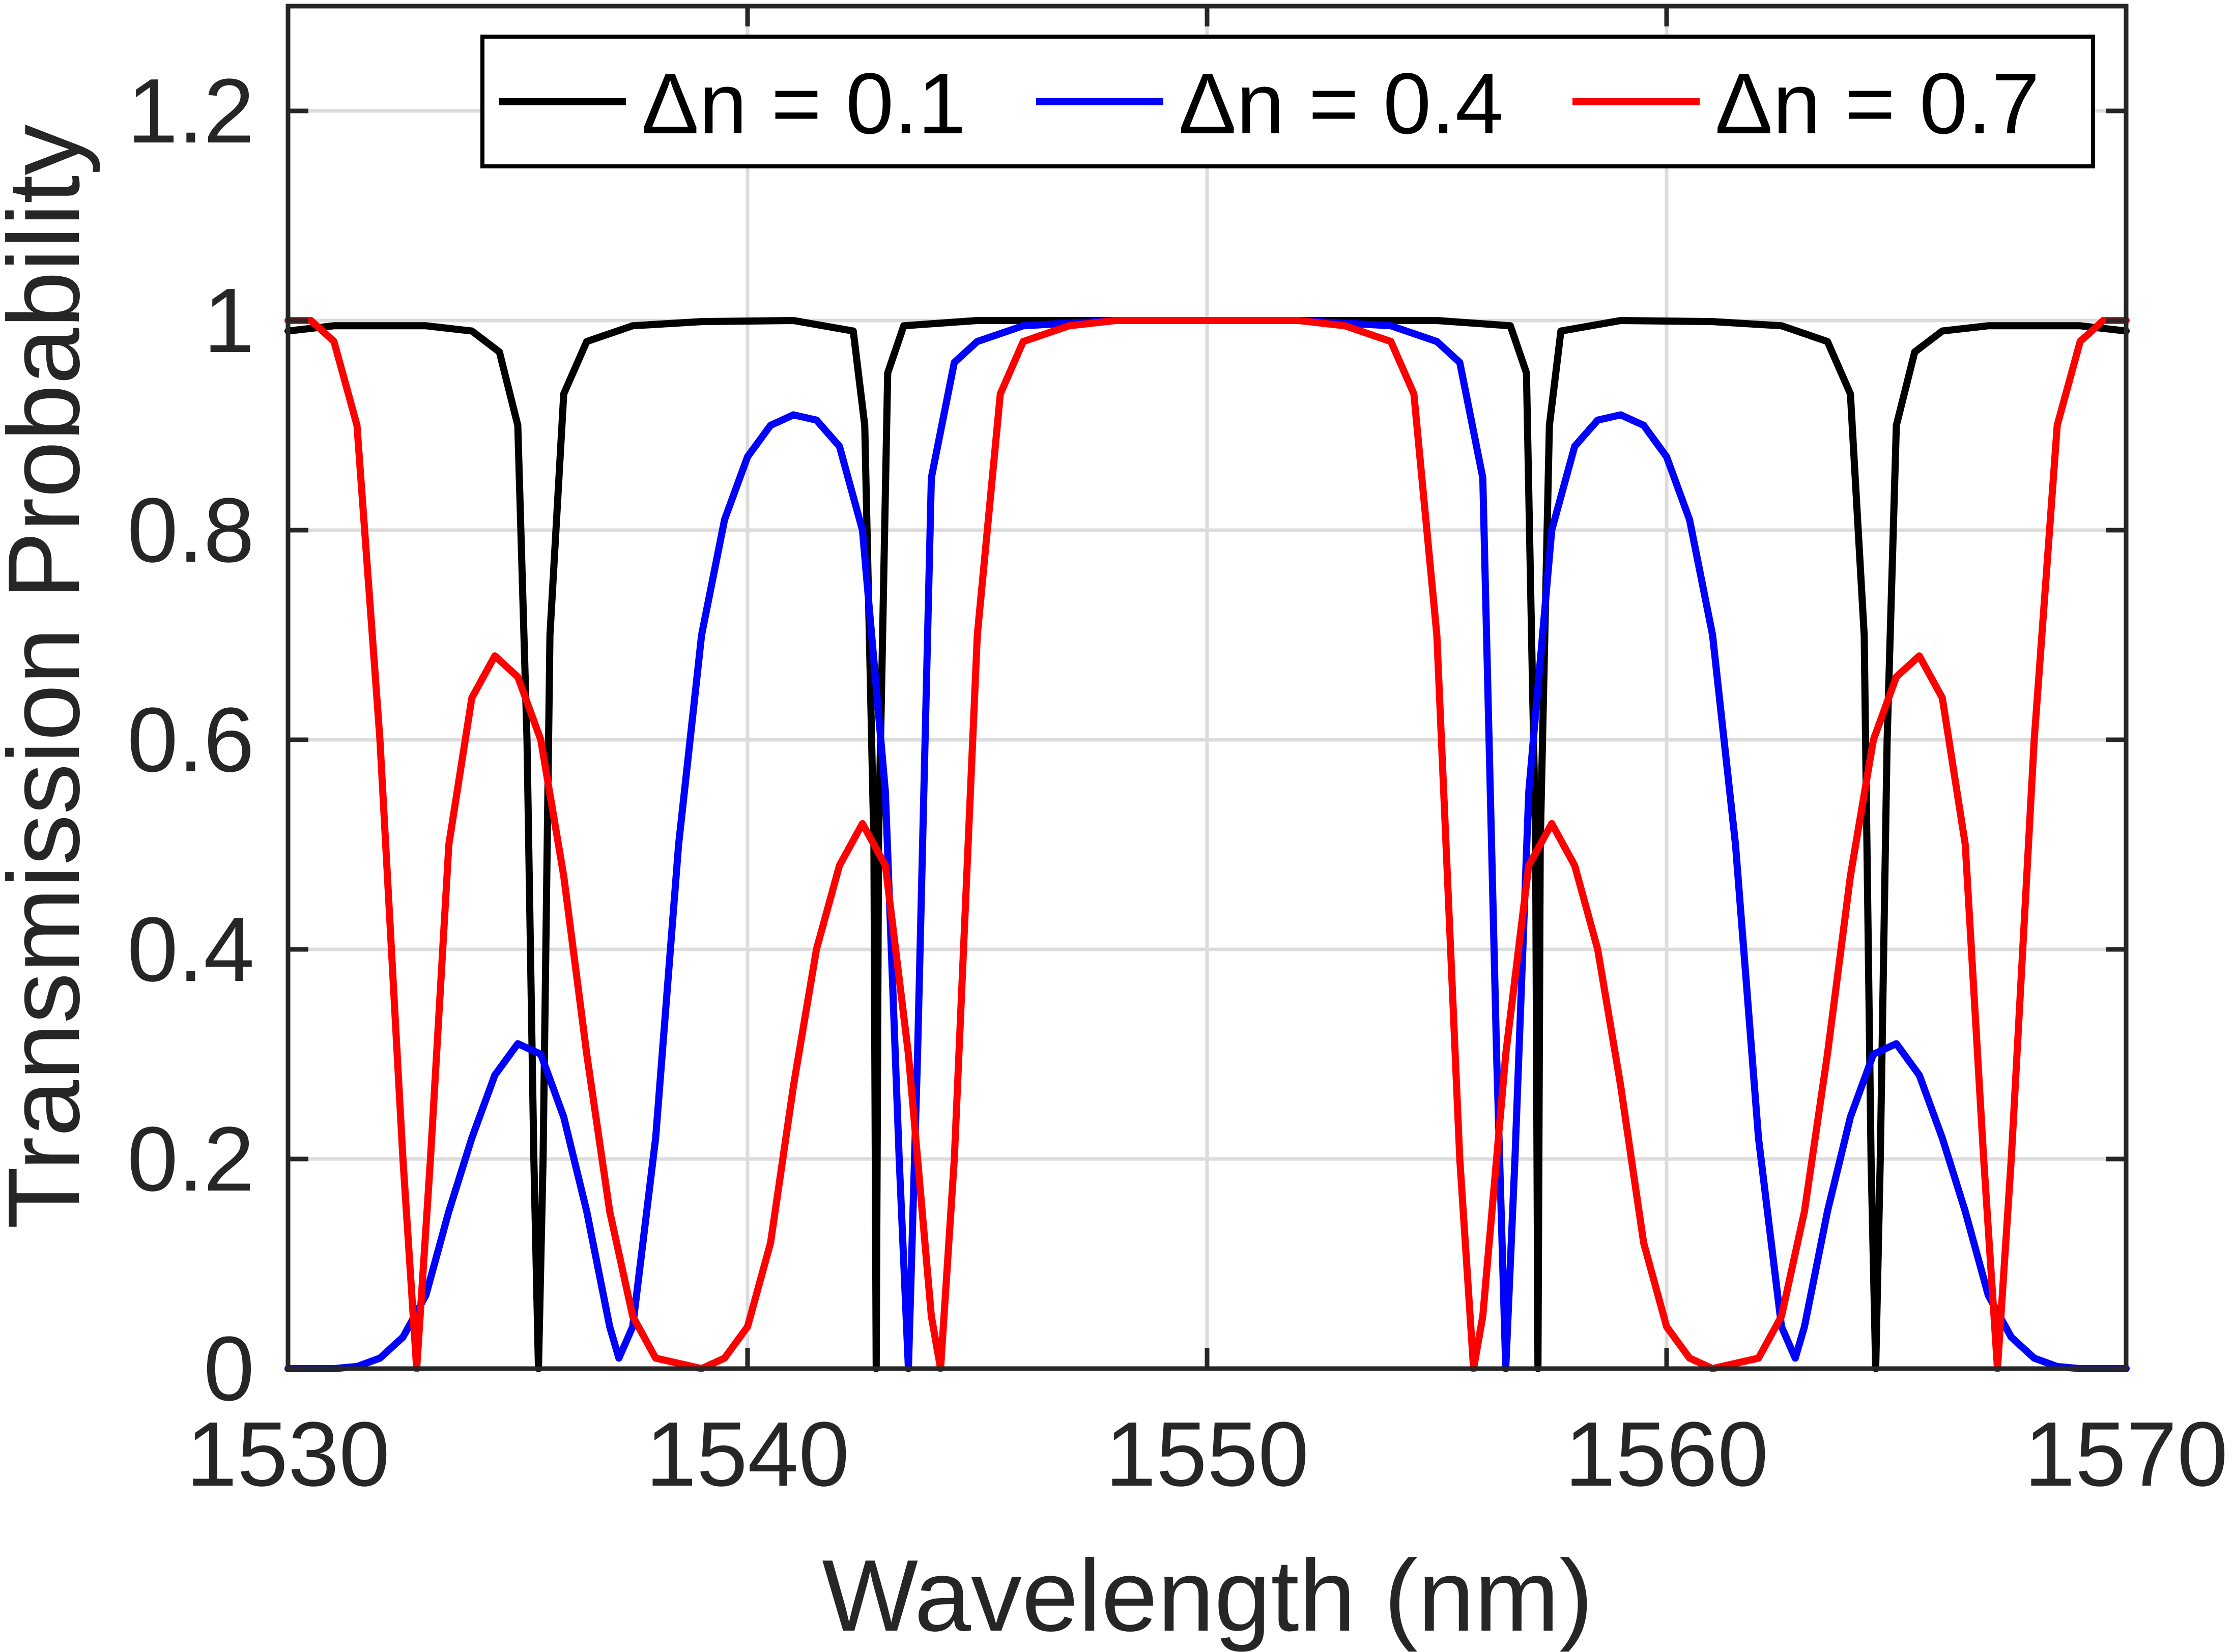  What do you see at coordinates (50, 676) in the screenshot?
I see `y-axis-label: Transmission Probability` at bounding box center [50, 676].